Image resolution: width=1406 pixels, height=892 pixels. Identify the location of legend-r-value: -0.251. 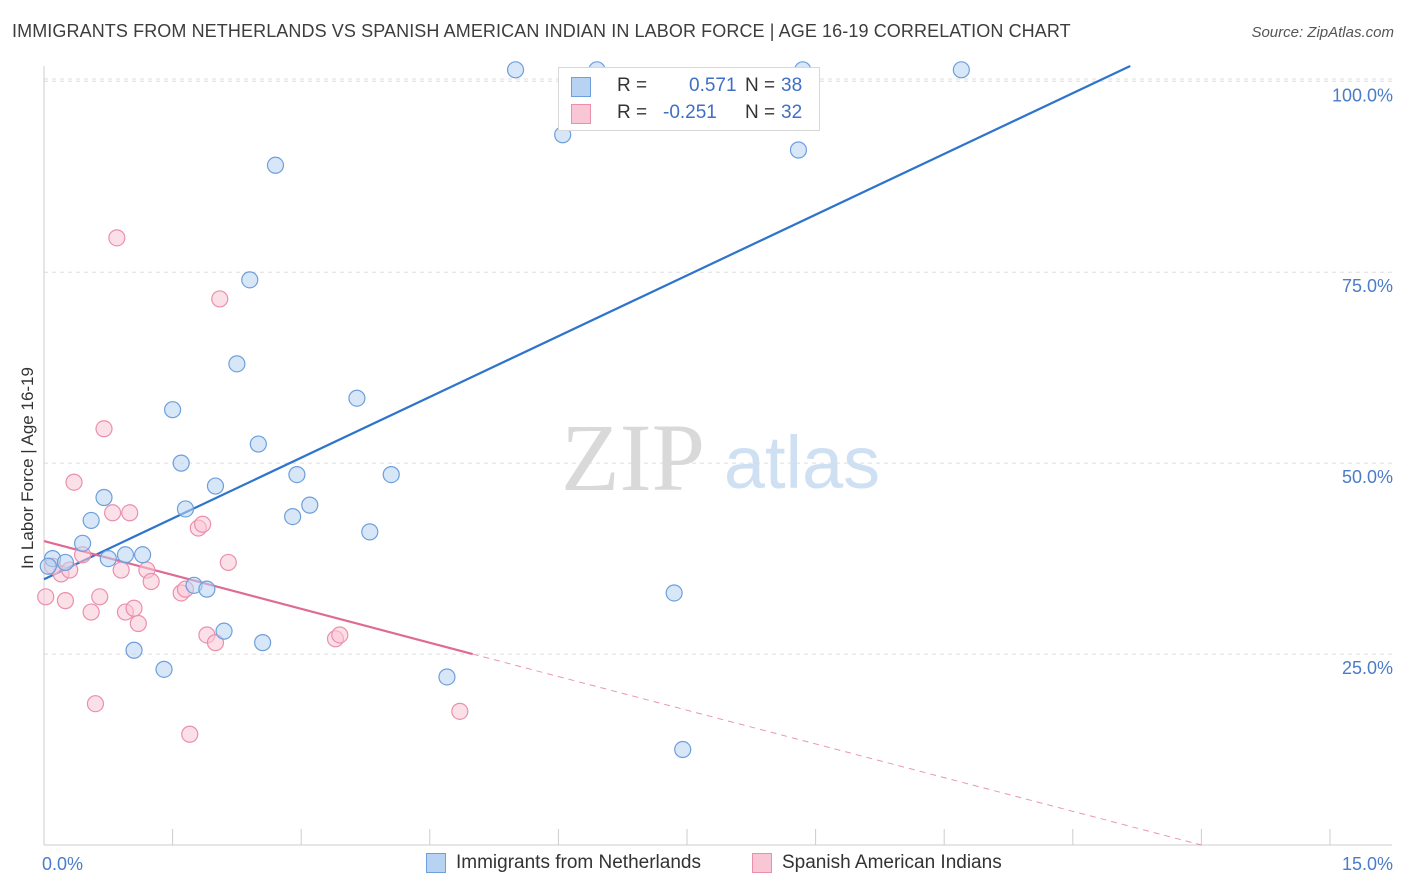
(690, 112).